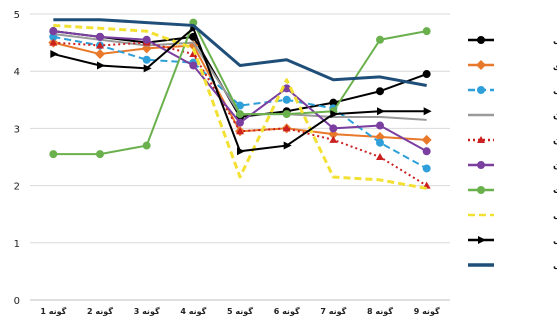 This screenshot has width=557, height=322. I want to click on legend-item-7: پیوند با طبیعت, so click(512, 191).